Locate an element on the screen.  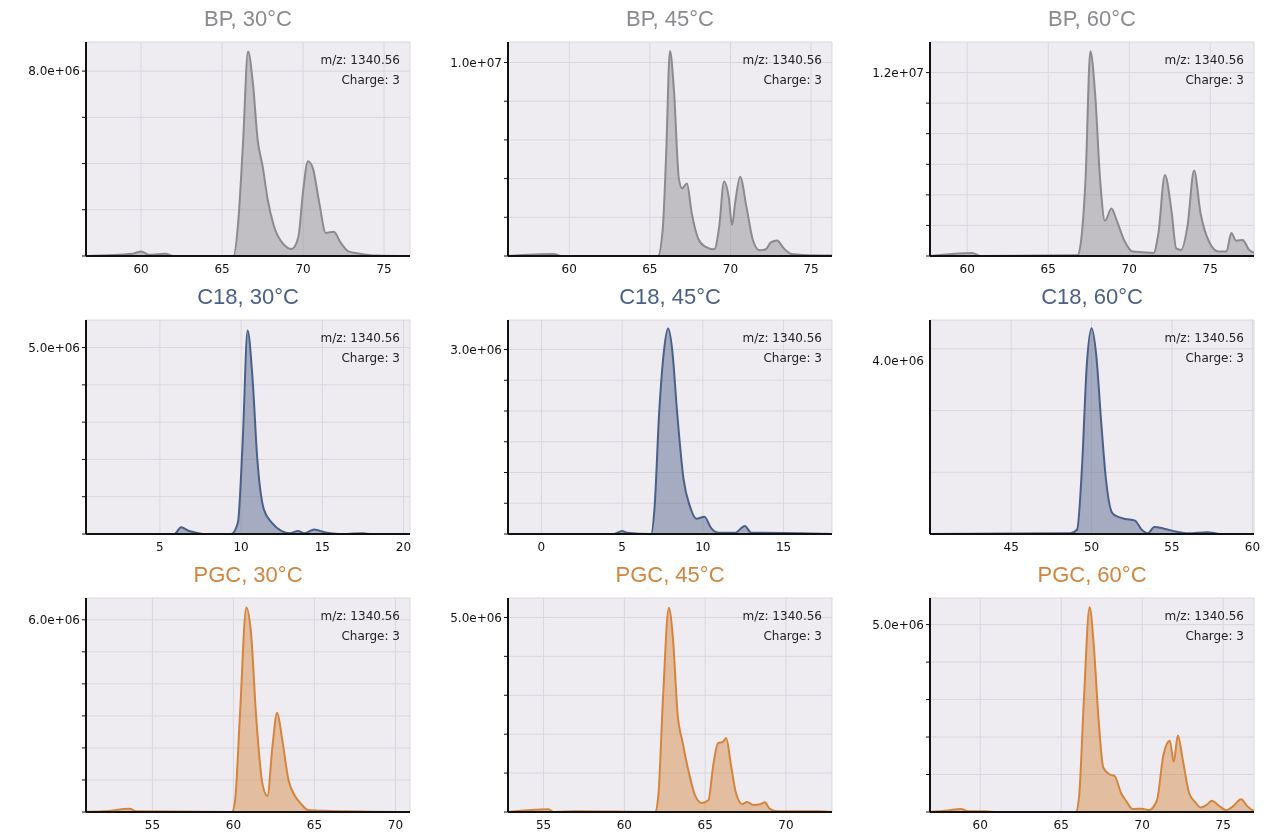
chart-title: PGC, 60°C is located at coordinates (1092, 575).